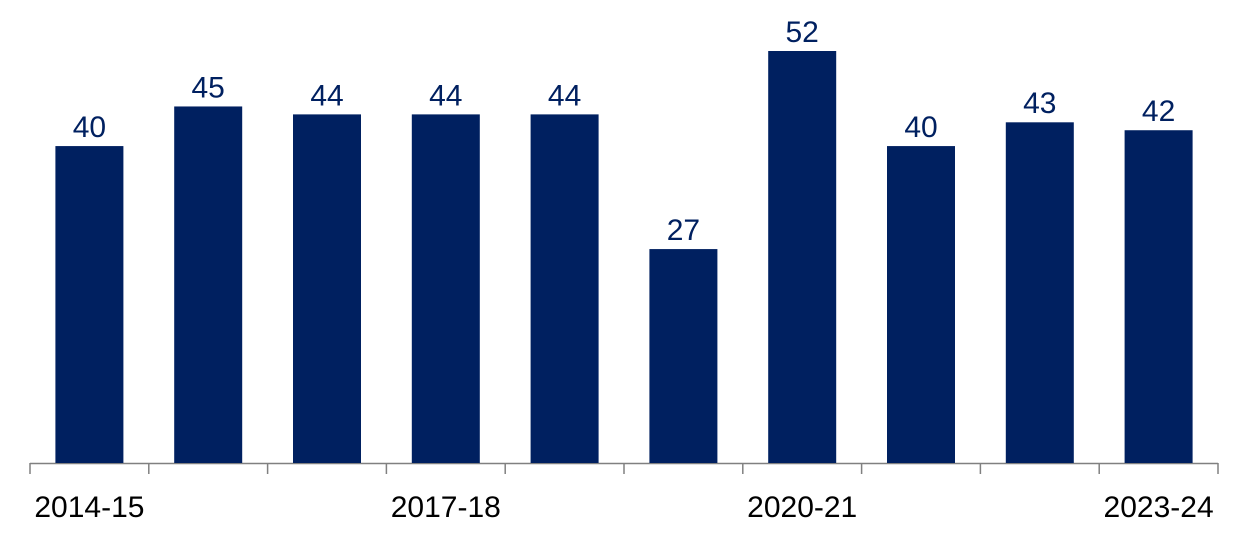  What do you see at coordinates (802, 507) in the screenshot?
I see `x-tick-label: 2020-21` at bounding box center [802, 507].